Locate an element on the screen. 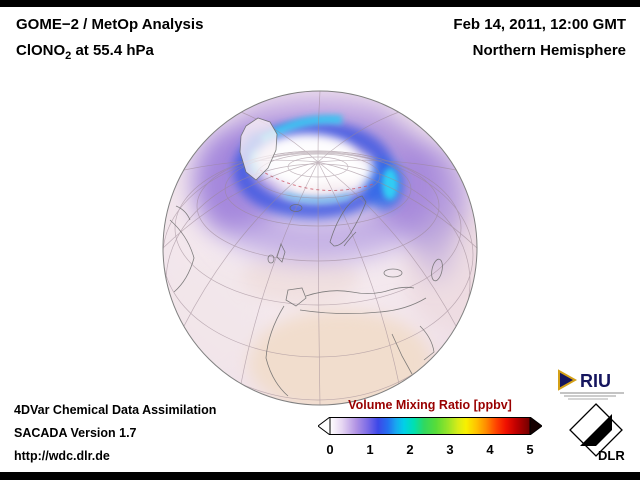 The width and height of the screenshot is (640, 480). riu-text: RIU is located at coordinates (595, 381).